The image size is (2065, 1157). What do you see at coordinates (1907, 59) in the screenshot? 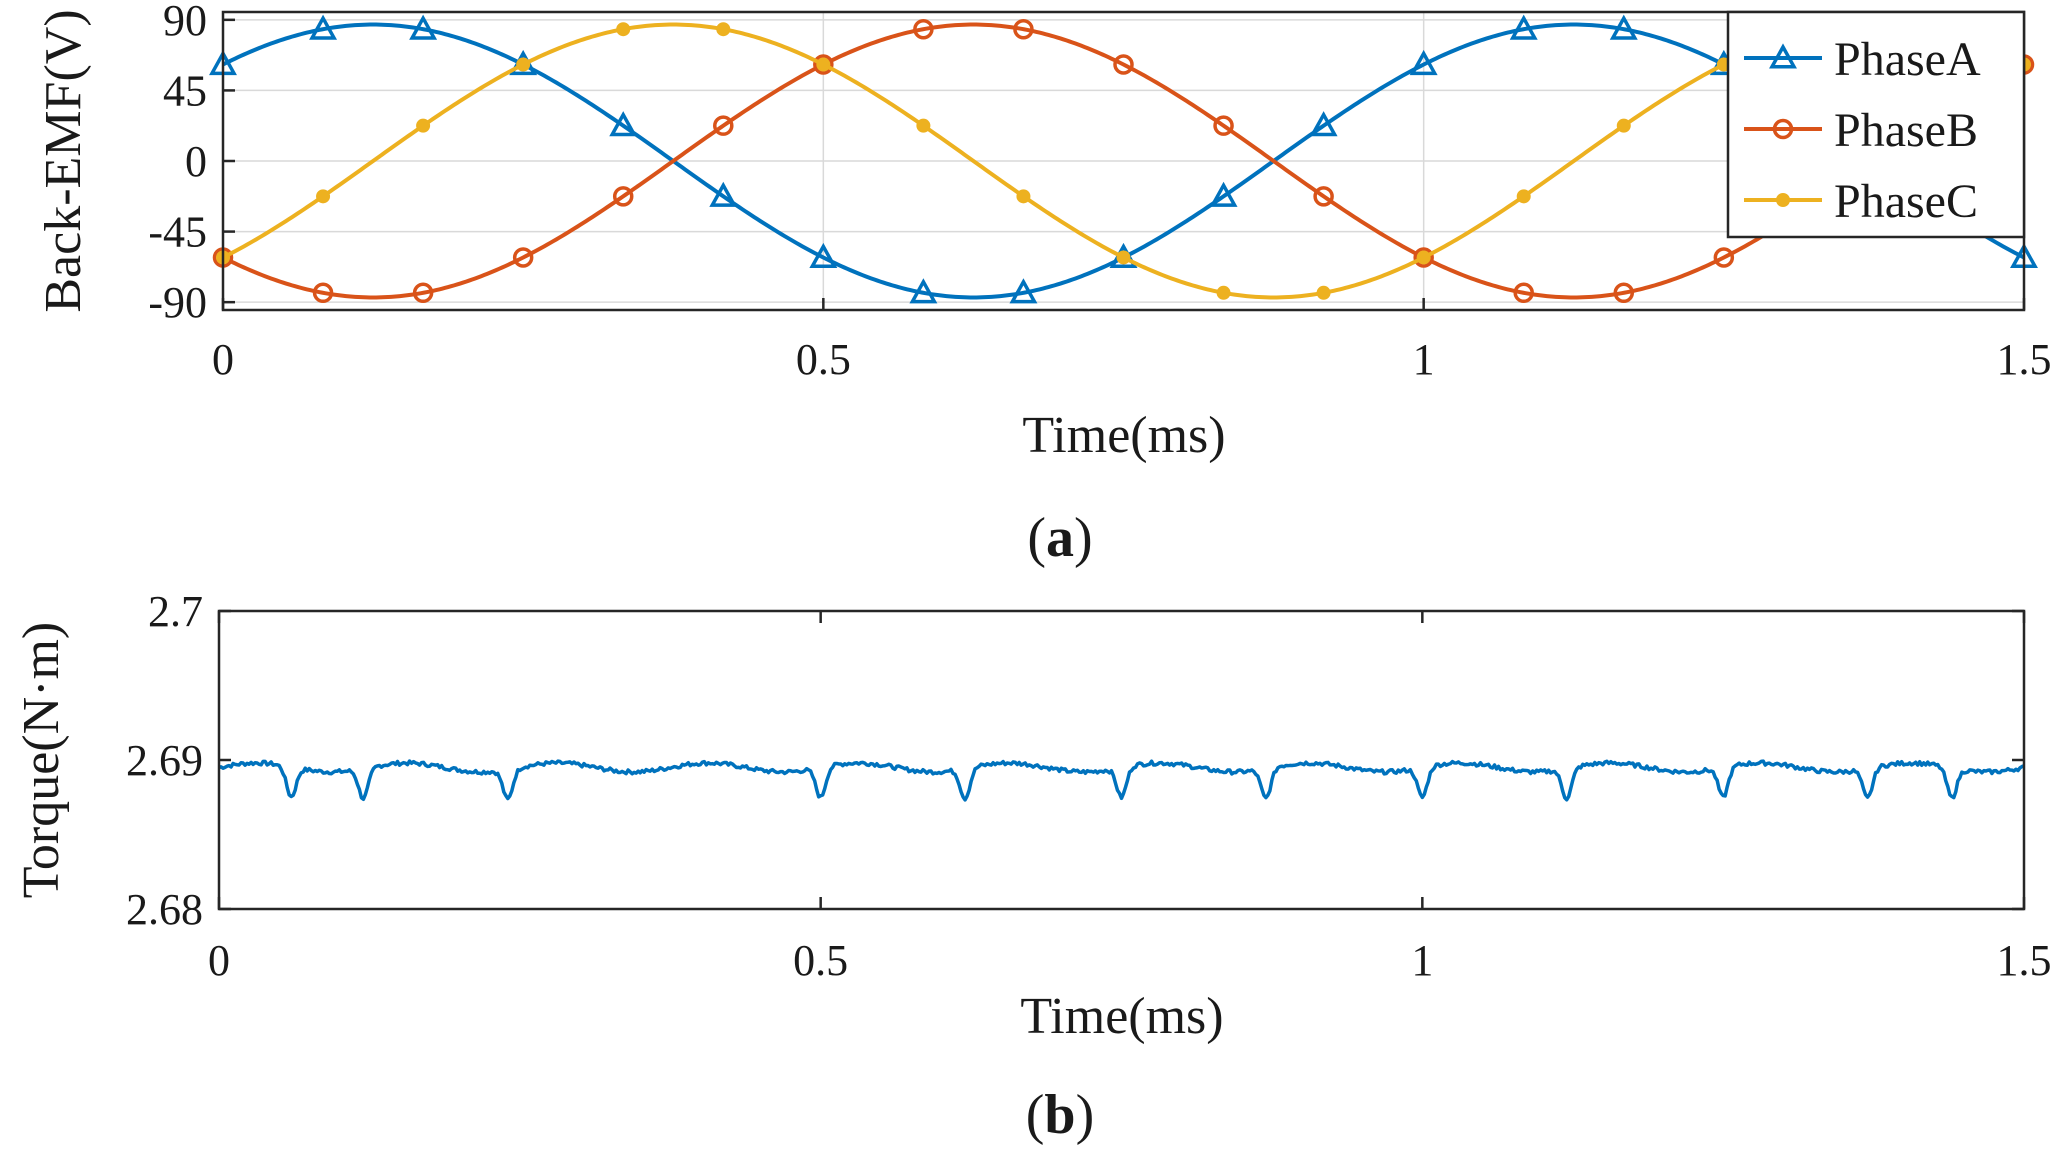
I see `legend-label-phasea: PhaseA` at bounding box center [1907, 59].